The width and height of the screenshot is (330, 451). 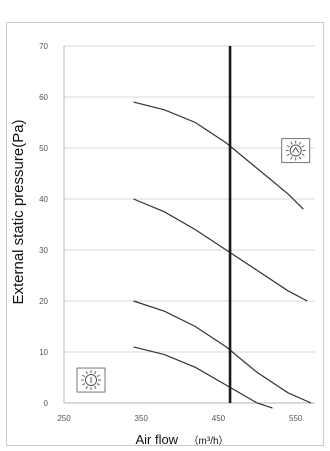 What do you see at coordinates (43, 352) in the screenshot?
I see `y-tick-label: 10` at bounding box center [43, 352].